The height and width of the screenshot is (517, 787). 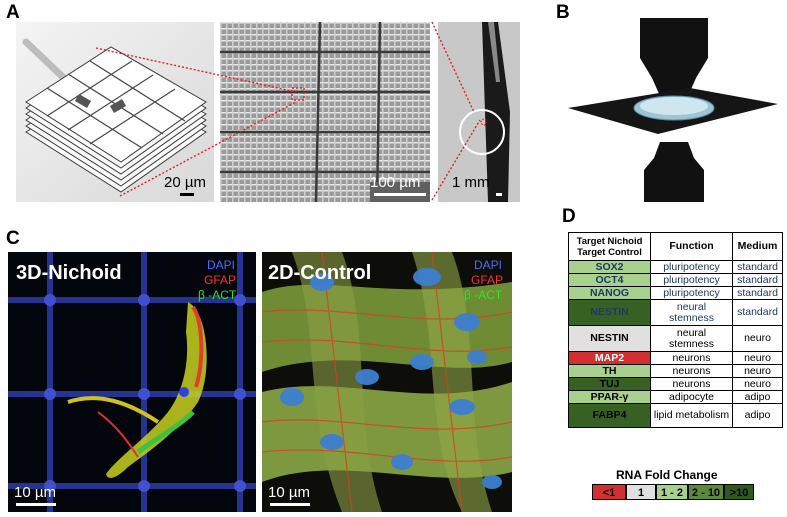 I want to click on scale-label-a3: 1 mm, so click(x=471, y=182).